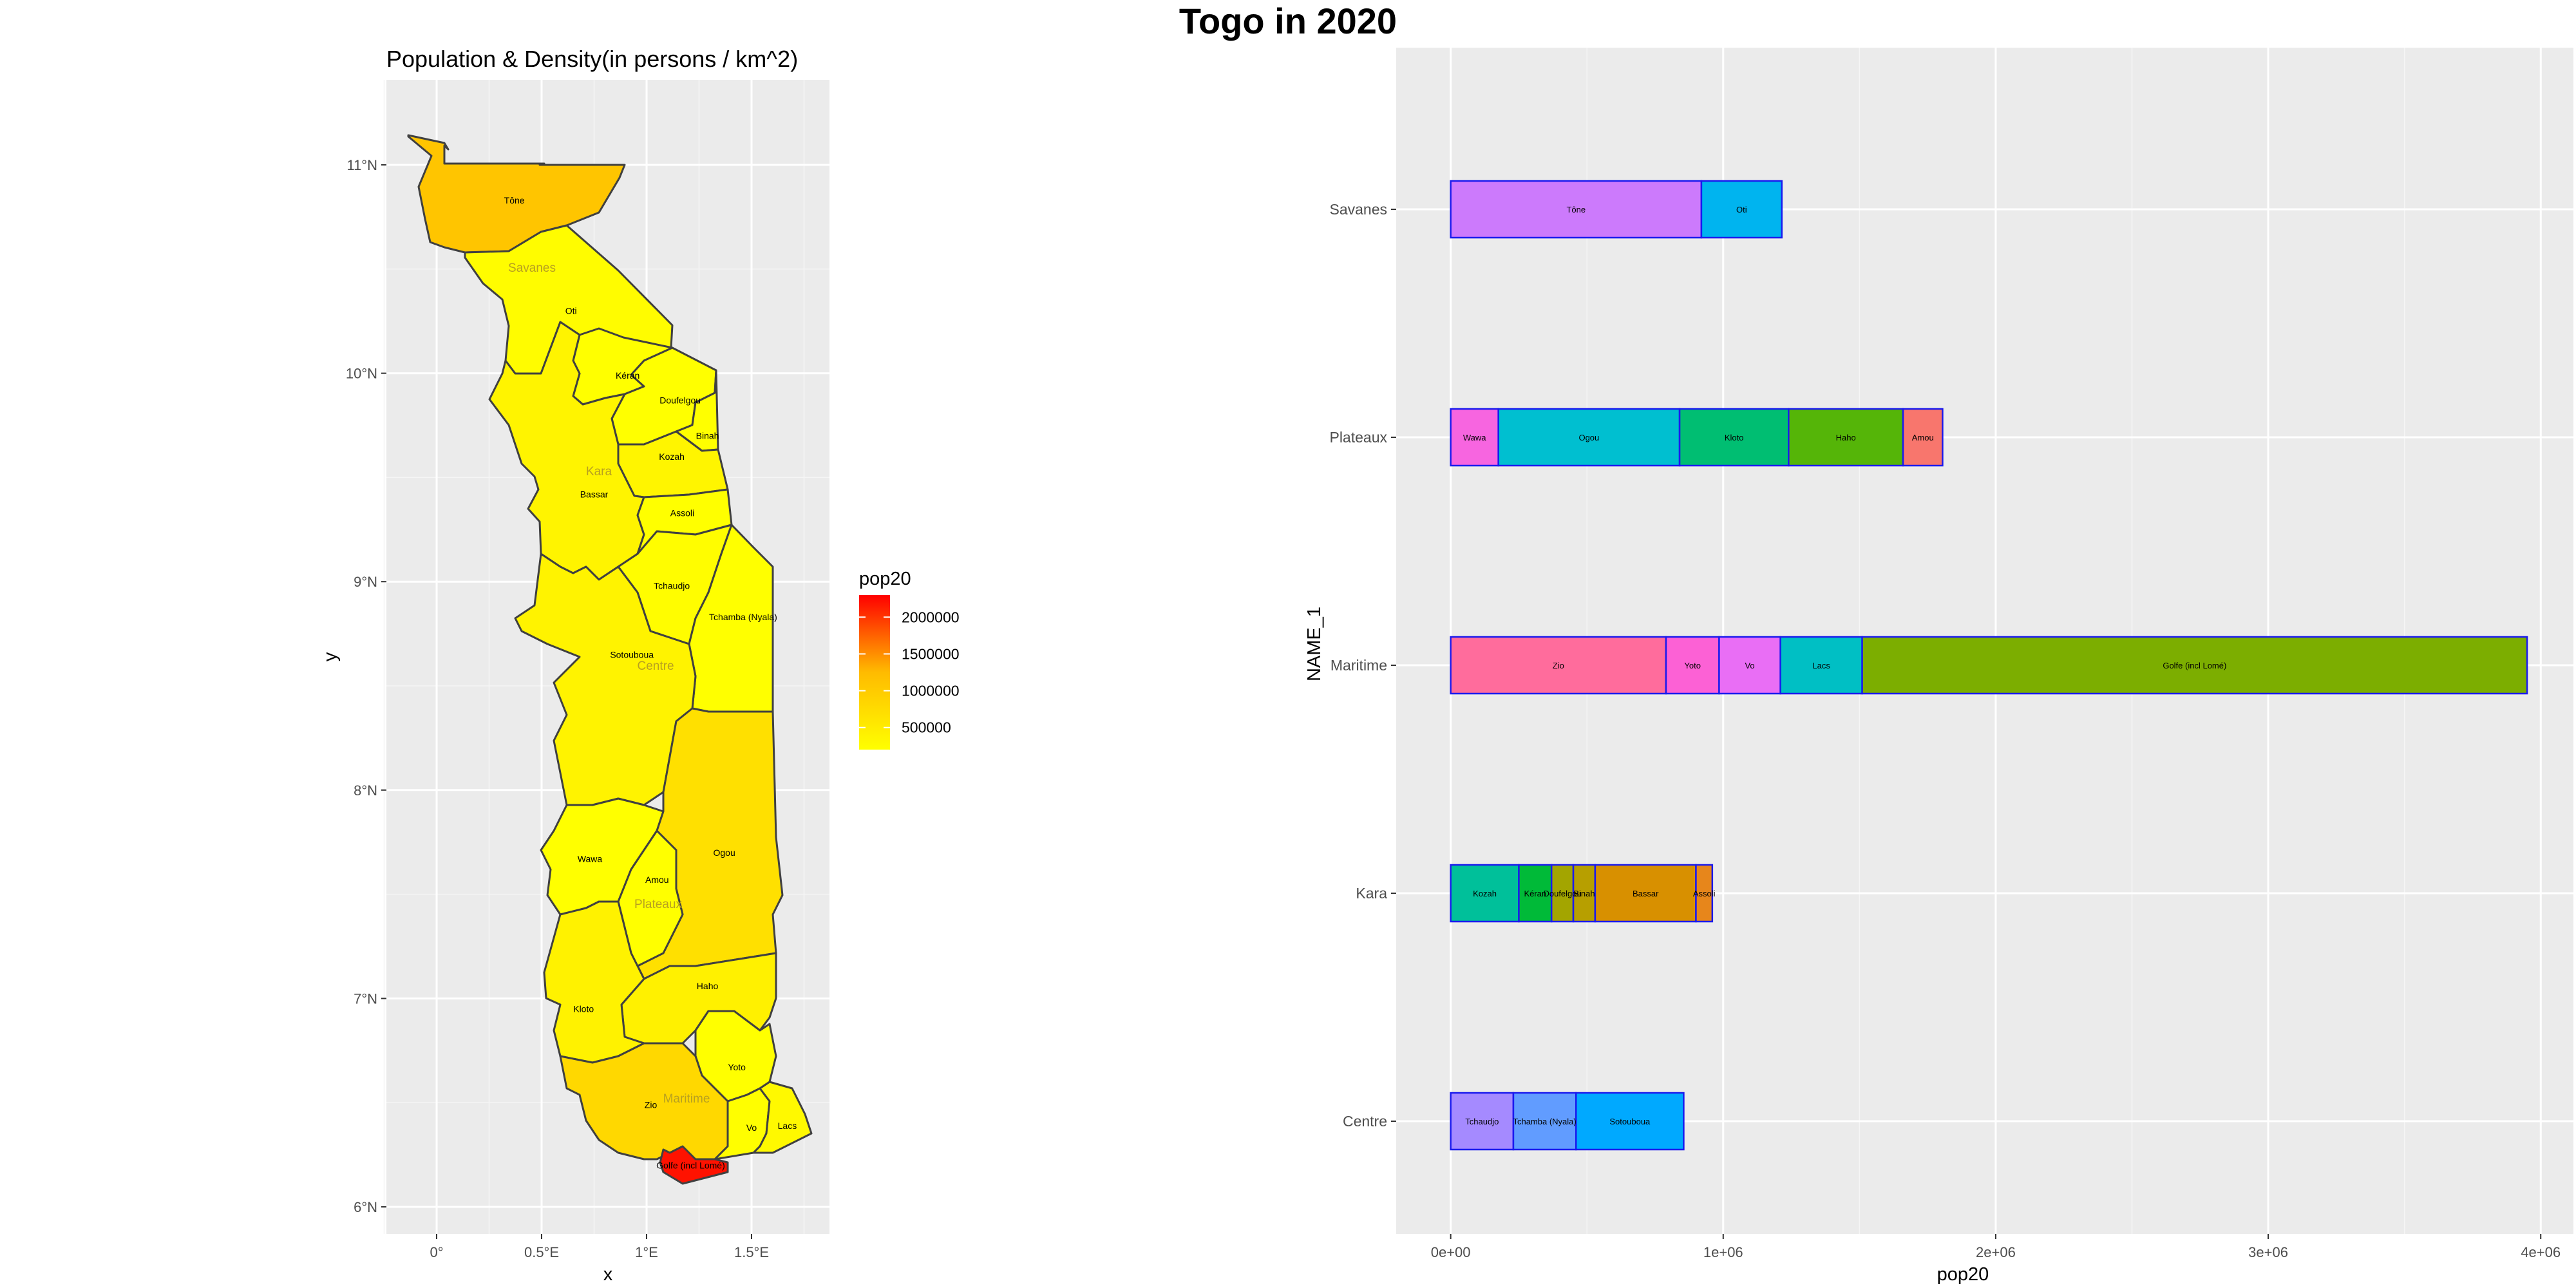 Image resolution: width=2576 pixels, height=1288 pixels. Describe the element at coordinates (592, 59) in the screenshot. I see `map-title: Population & Density(in persons / km^2)` at that location.